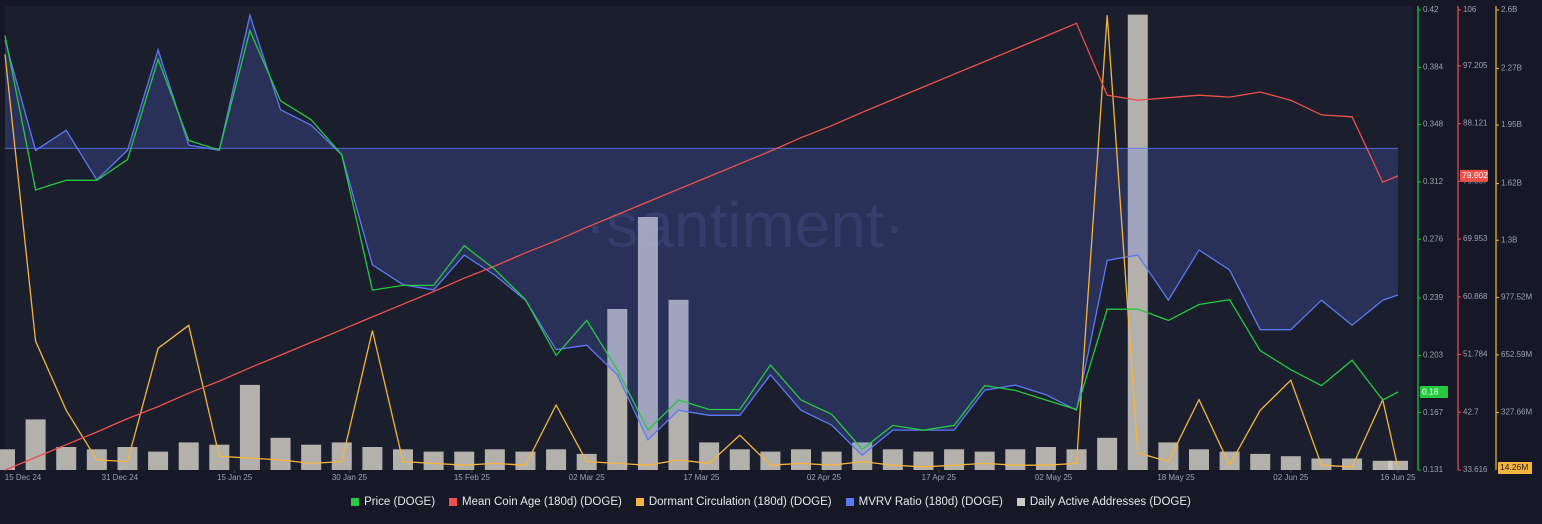 This screenshot has width=1542, height=524. Describe the element at coordinates (1511, 124) in the screenshot. I see `y-tick-label: 1.95B` at that location.